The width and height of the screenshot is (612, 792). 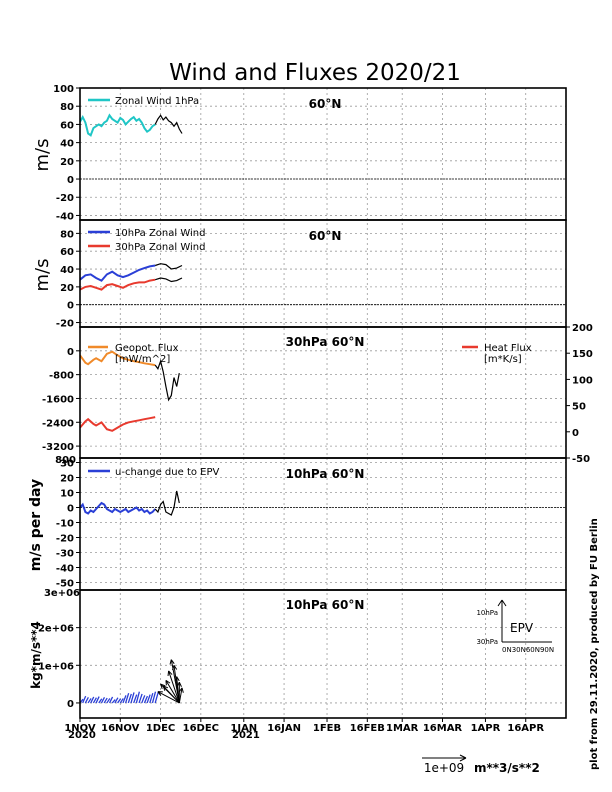 What do you see at coordinates (402, 728) in the screenshot?
I see `x-tick-label: 1MAR` at bounding box center [402, 728].